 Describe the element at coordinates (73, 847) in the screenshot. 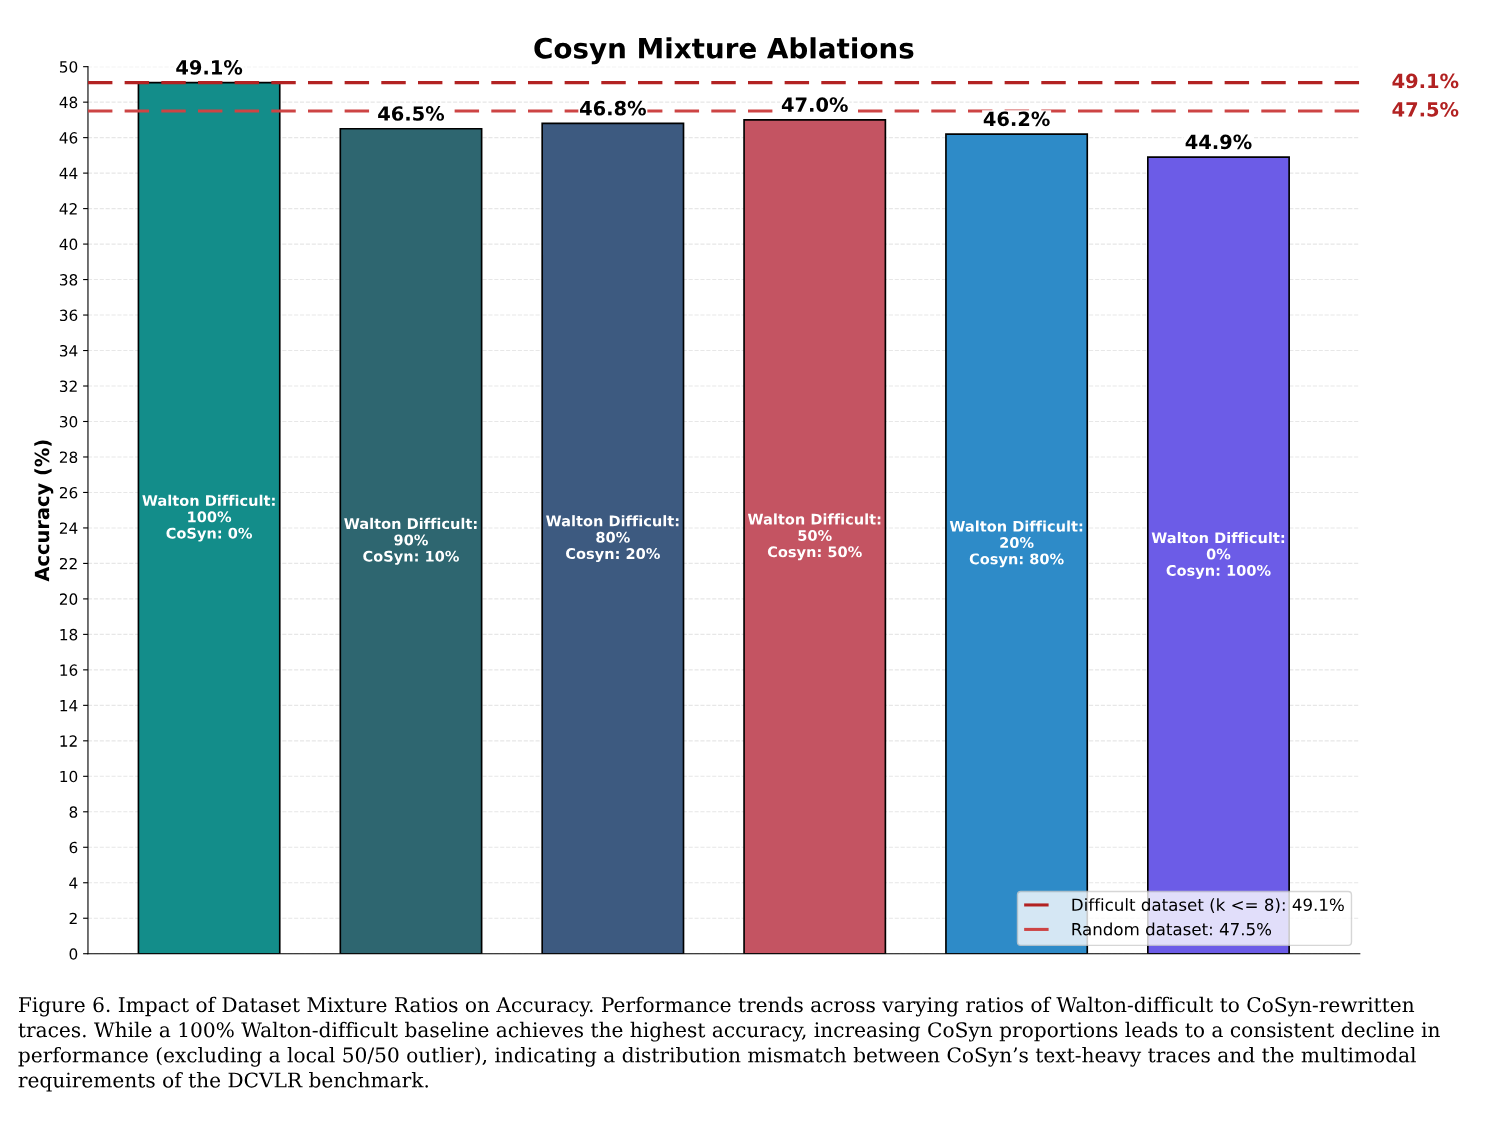

I see `y-tick-label: 6` at that location.